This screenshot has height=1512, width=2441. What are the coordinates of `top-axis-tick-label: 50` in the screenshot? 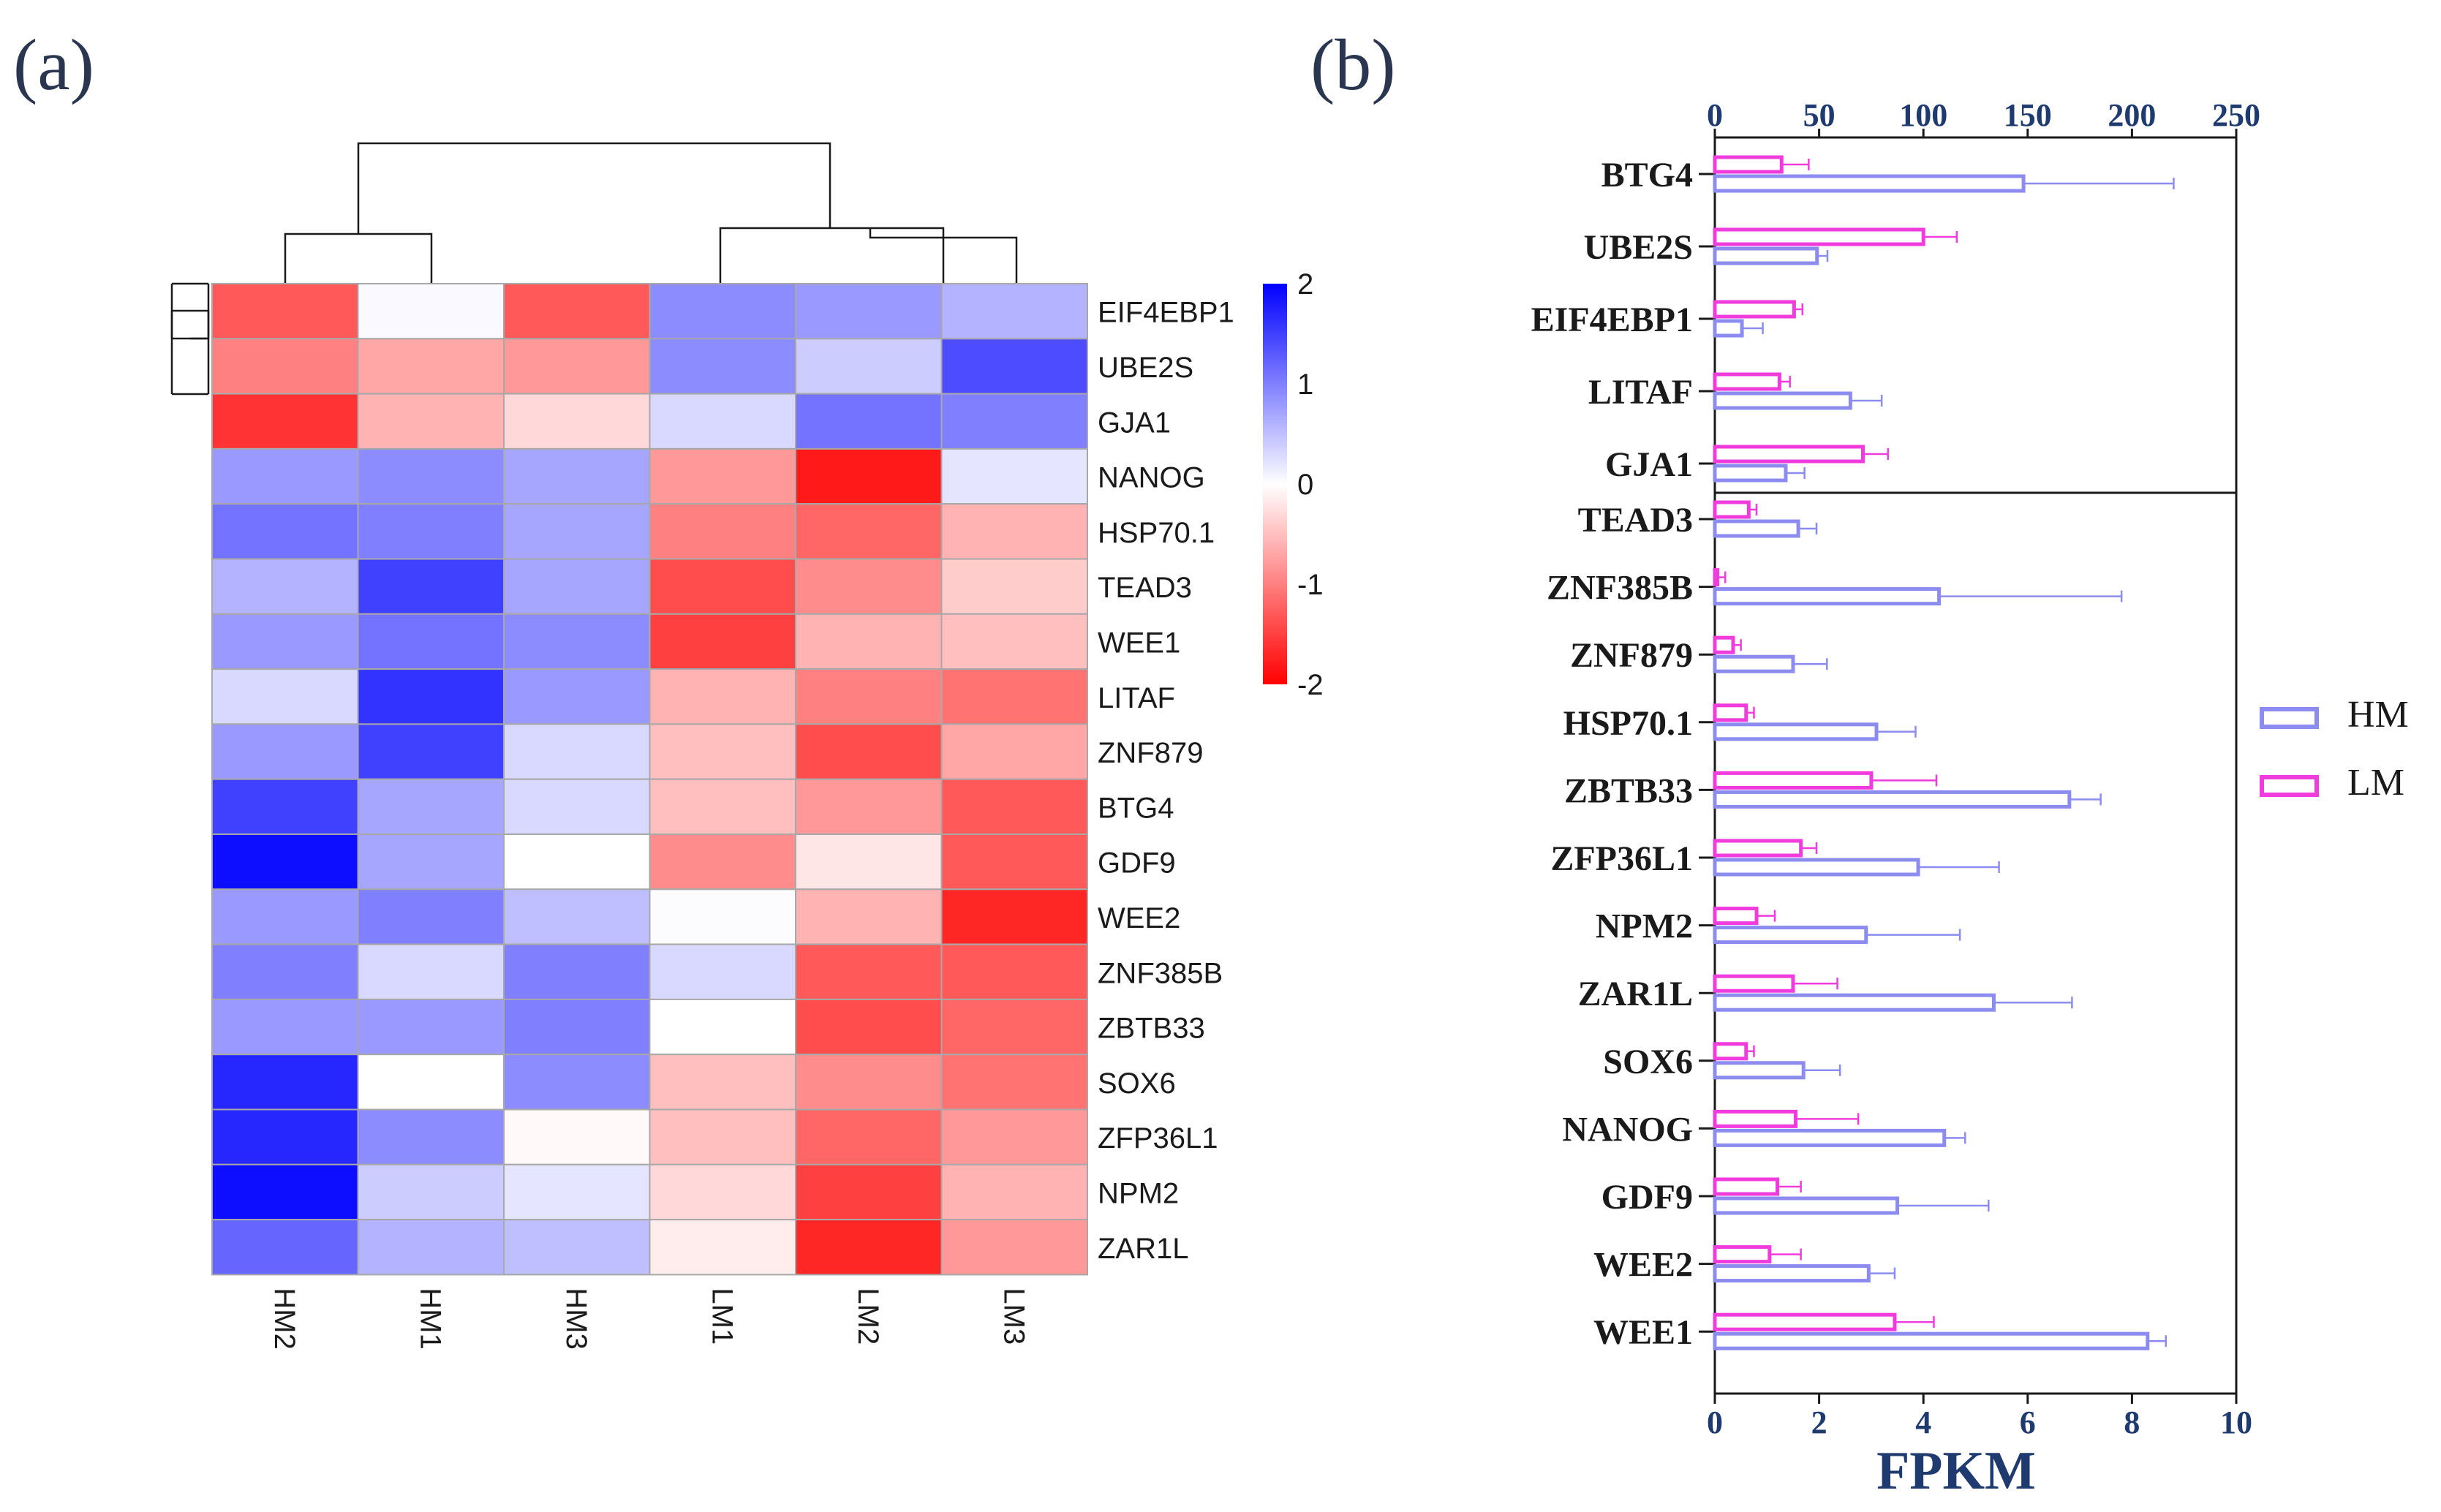 It's located at (1819, 115).